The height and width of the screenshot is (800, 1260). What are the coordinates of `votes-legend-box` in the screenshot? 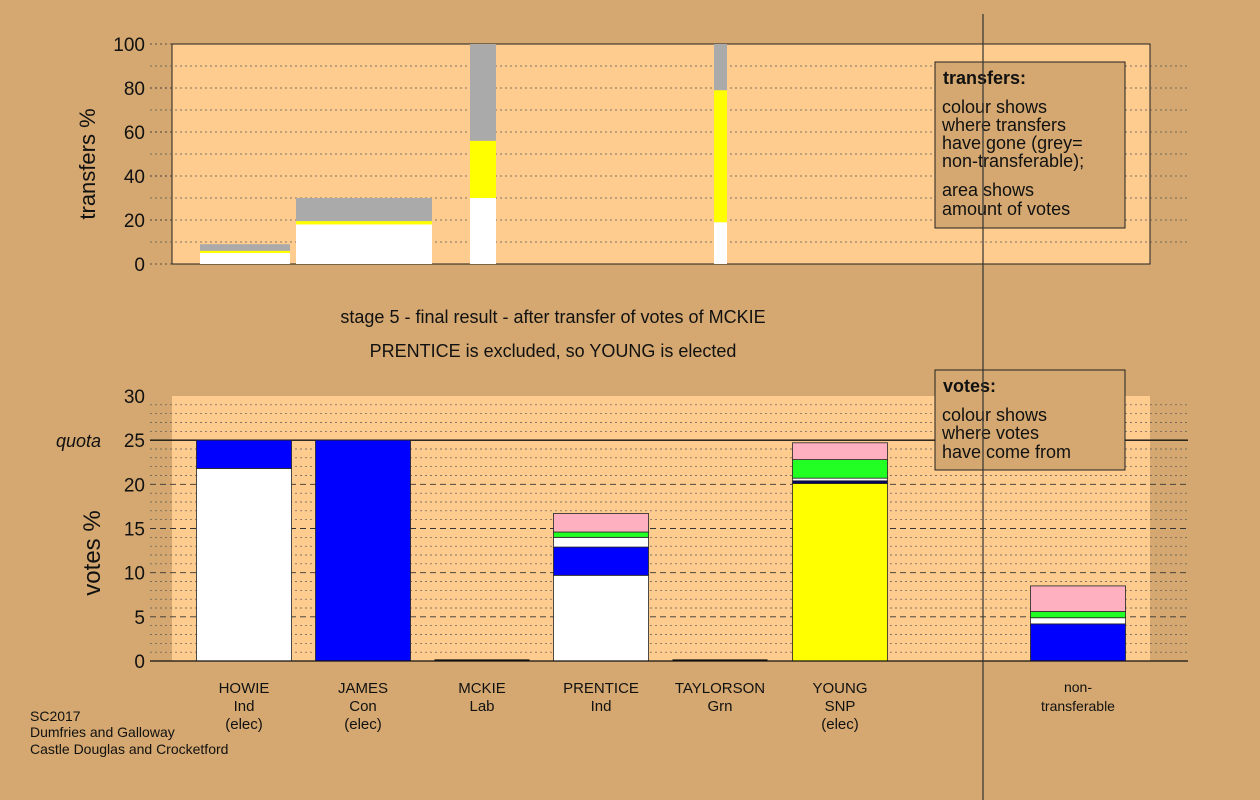 It's located at (1030, 420).